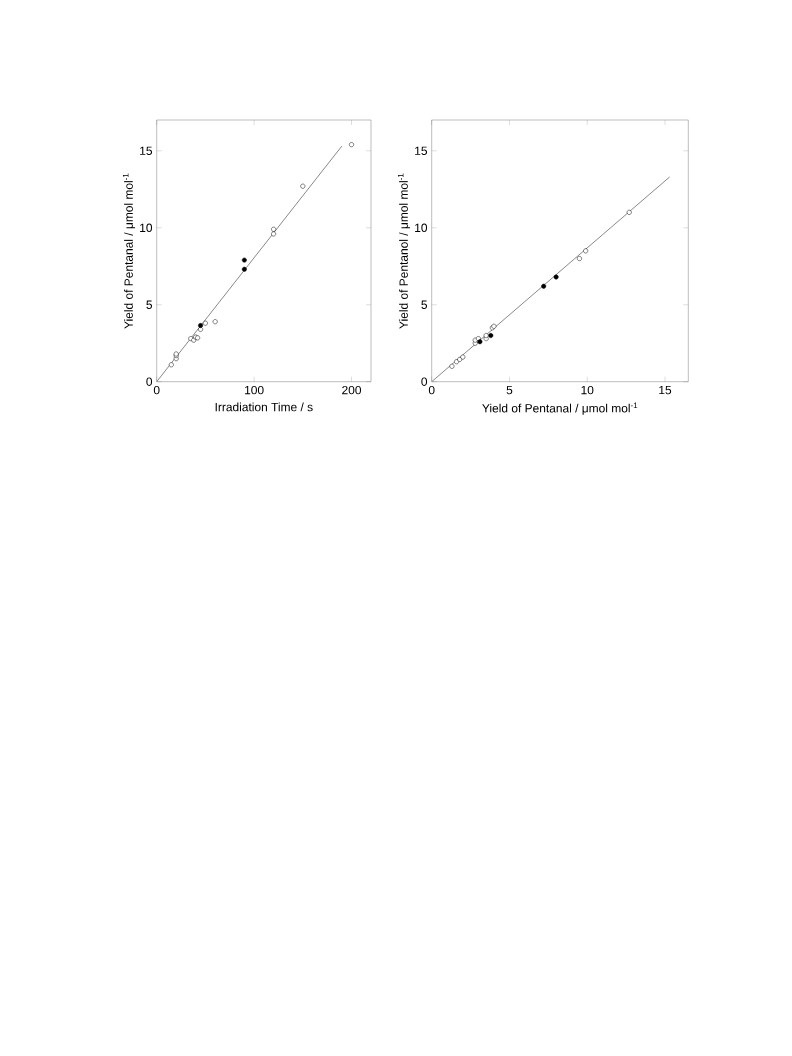  What do you see at coordinates (404, 251) in the screenshot?
I see `y-axis-title: Yield of Pentanol / μmol mol$^{-1}$` at bounding box center [404, 251].